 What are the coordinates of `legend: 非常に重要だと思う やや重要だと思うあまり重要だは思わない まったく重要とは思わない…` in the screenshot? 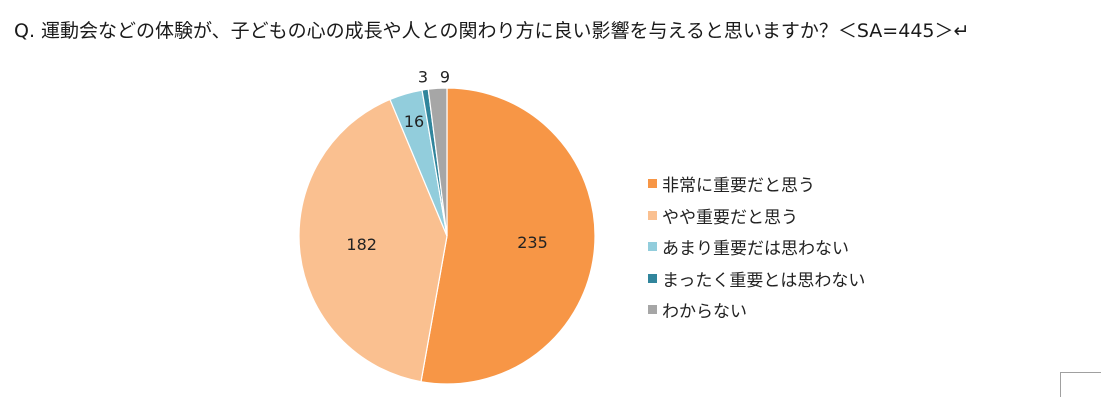 It's located at (756, 247).